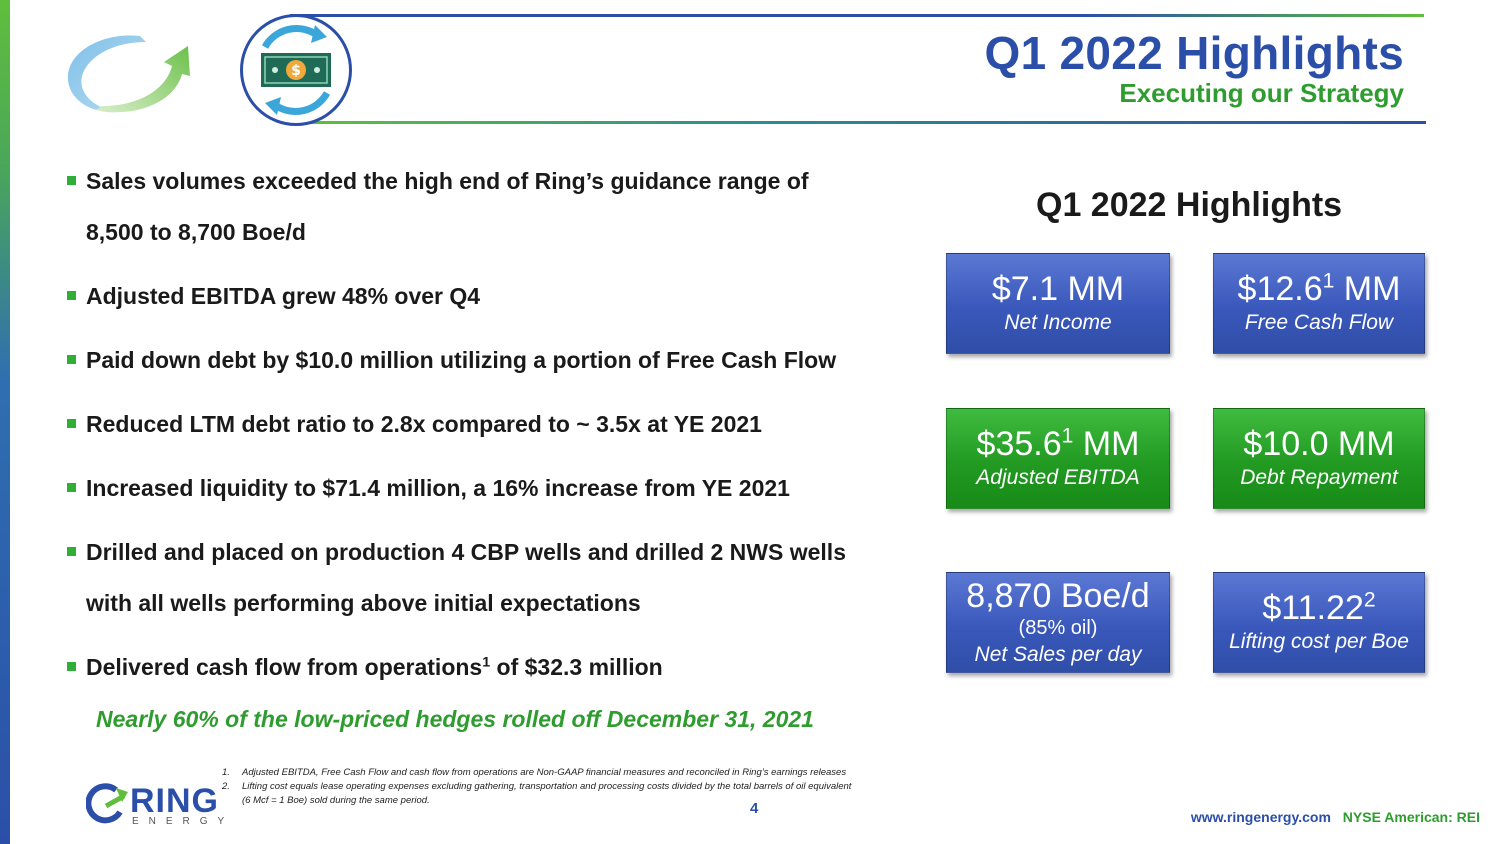 This screenshot has height=844, width=1500. What do you see at coordinates (1058, 595) in the screenshot?
I see `card-value: 8,870 Boe/d` at bounding box center [1058, 595].